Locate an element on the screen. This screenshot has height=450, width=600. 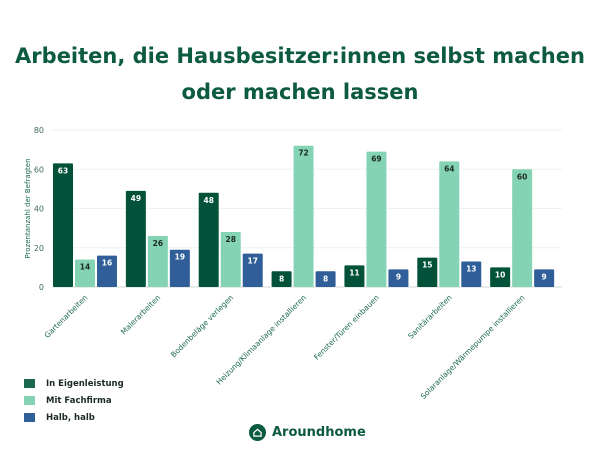
bar-value-label: 26 is located at coordinates (158, 243).